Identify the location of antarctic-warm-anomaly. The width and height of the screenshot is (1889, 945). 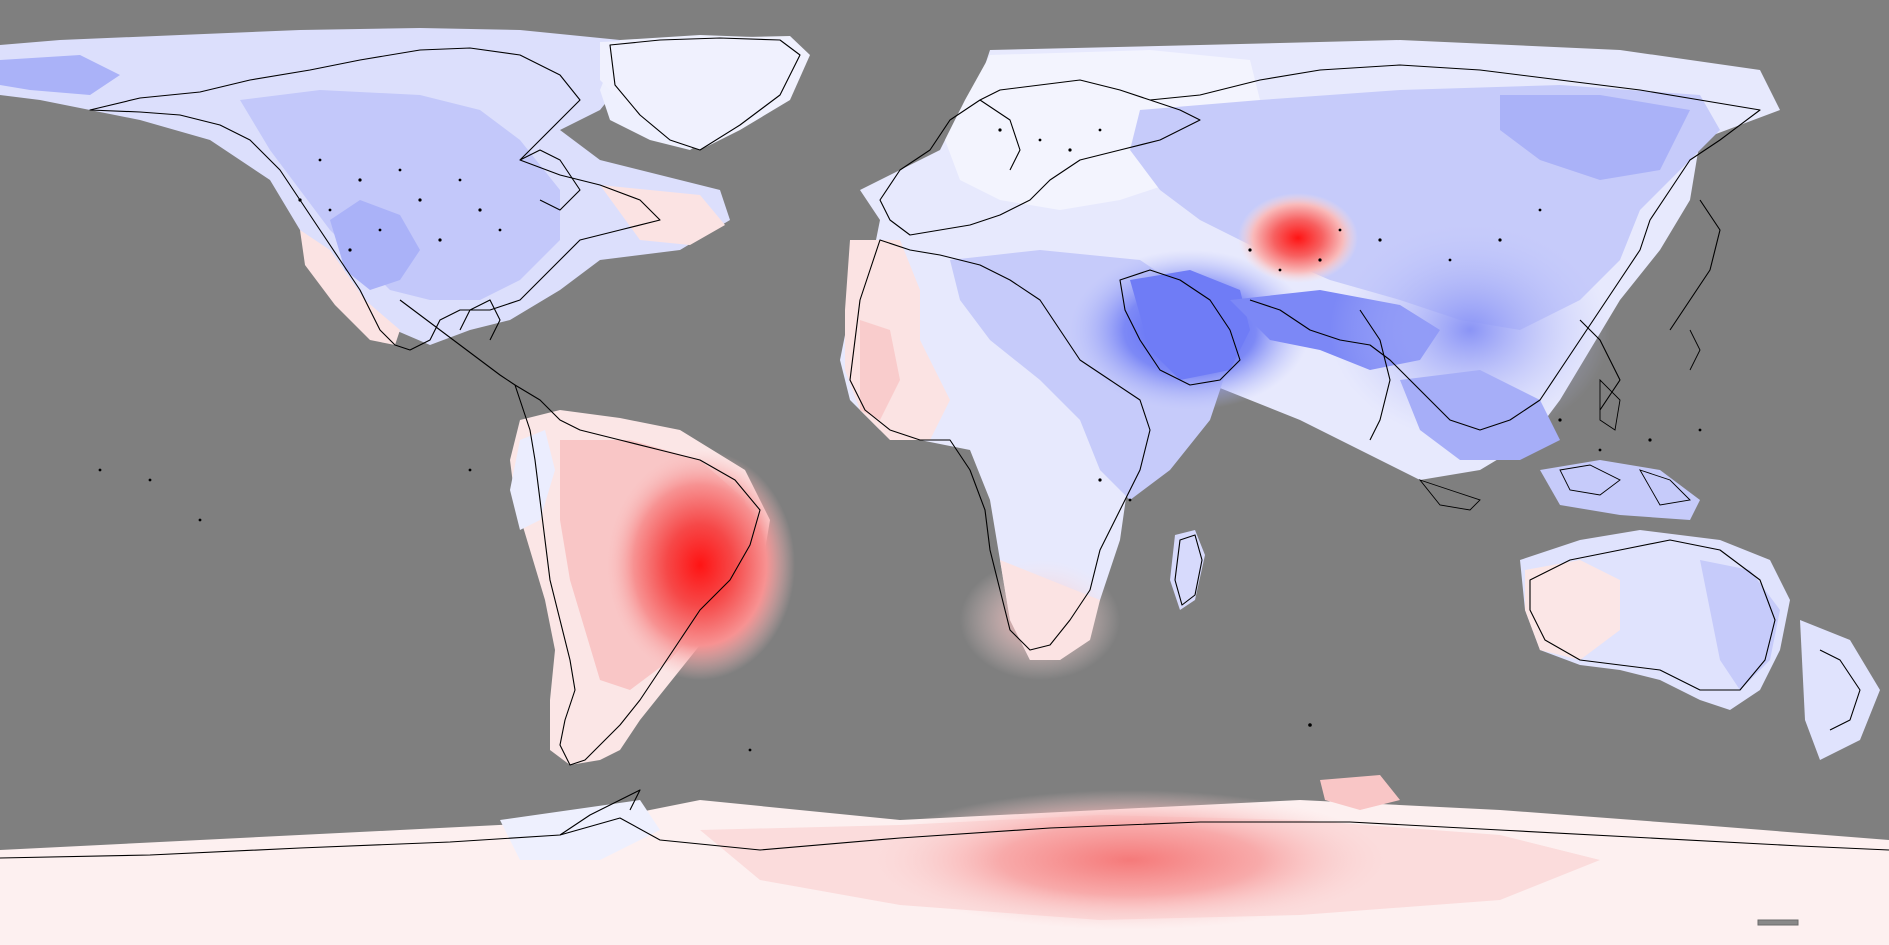
(1130, 860).